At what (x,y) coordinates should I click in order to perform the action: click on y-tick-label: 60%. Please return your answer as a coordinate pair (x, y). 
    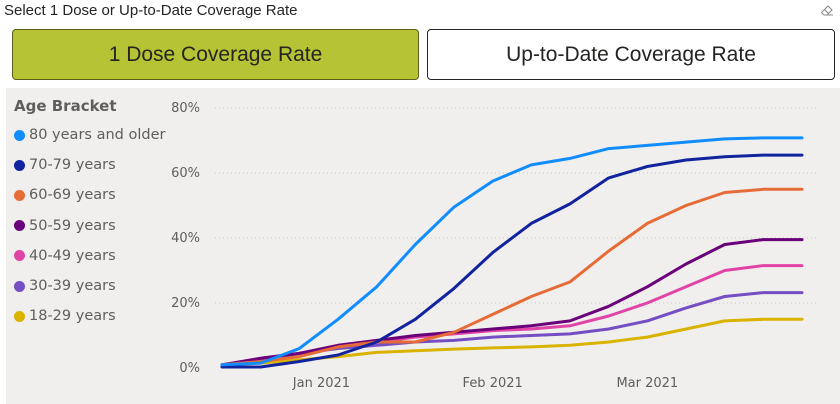
    Looking at the image, I should click on (185, 173).